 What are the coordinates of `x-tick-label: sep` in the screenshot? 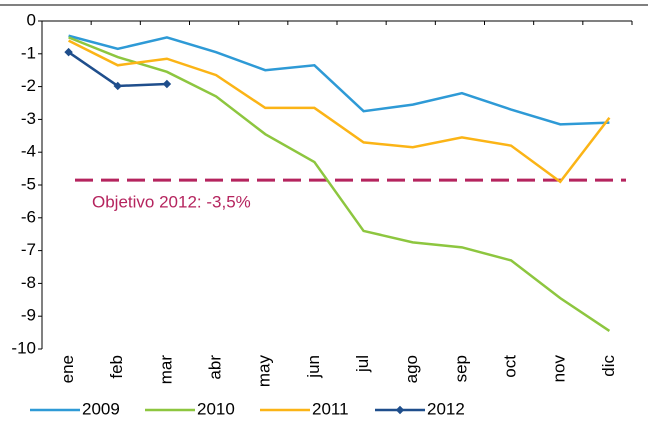 It's located at (460, 368).